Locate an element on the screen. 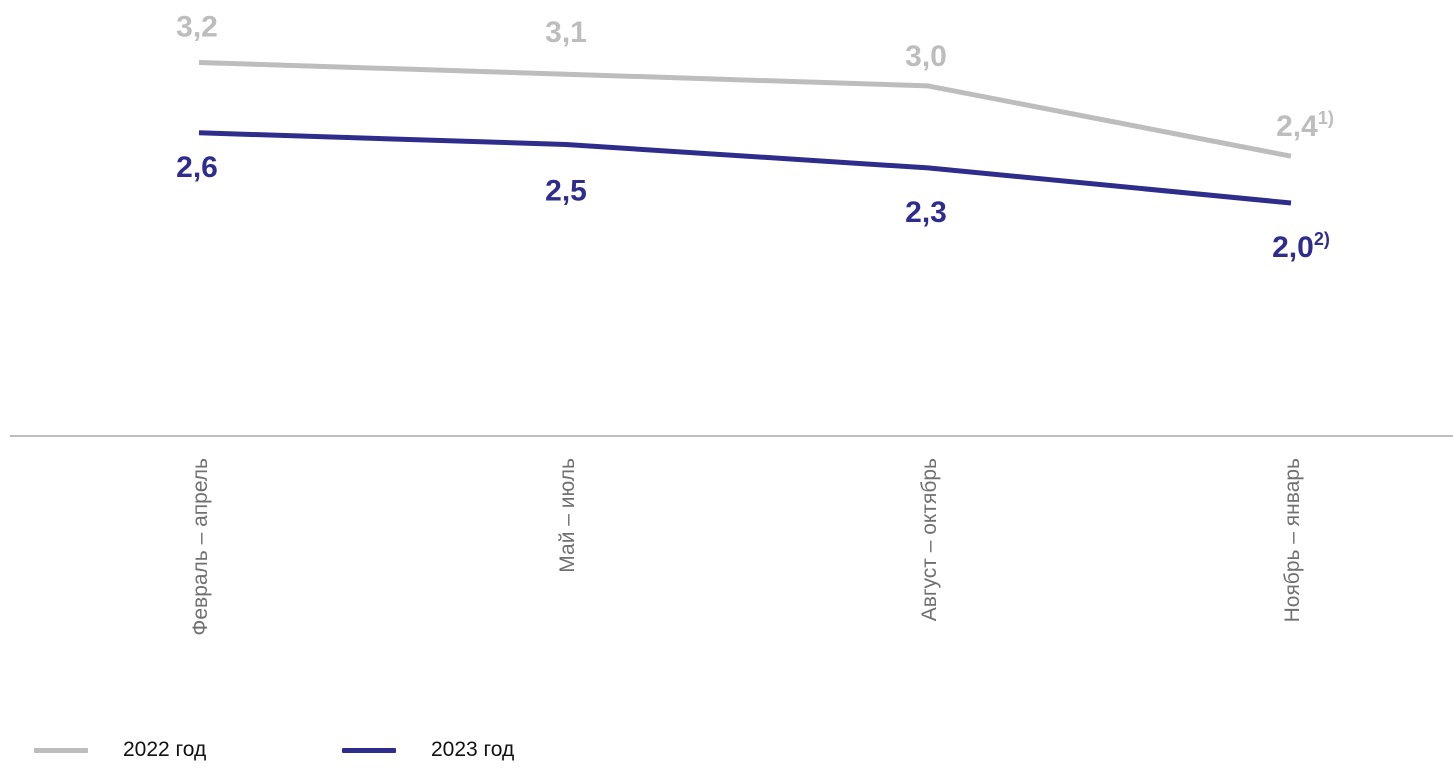 Image resolution: width=1453 pixels, height=772 pixels. category-label: Май – июль is located at coordinates (567, 515).